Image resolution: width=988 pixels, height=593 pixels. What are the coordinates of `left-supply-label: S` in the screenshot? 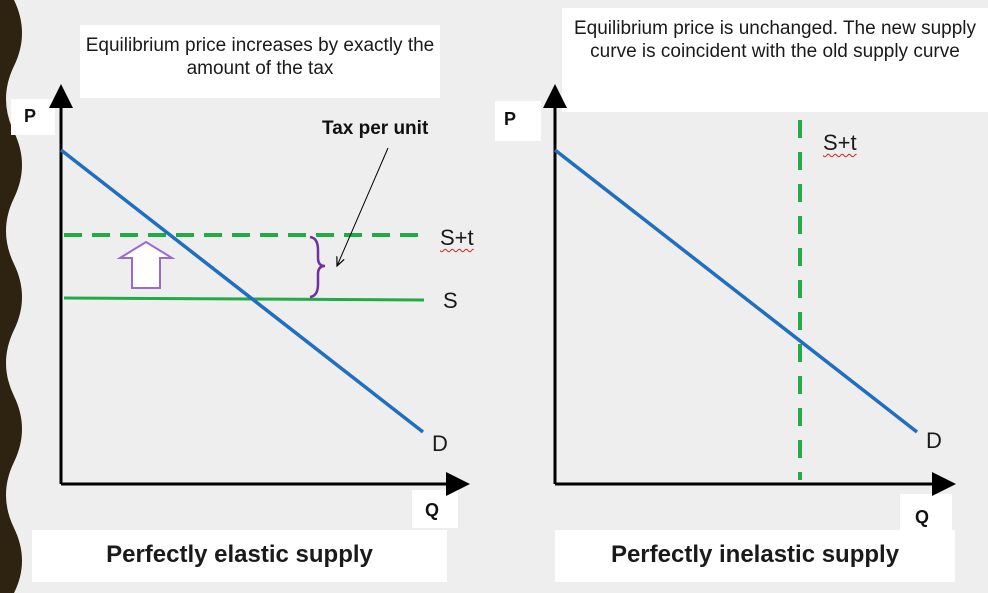 It's located at (450, 300).